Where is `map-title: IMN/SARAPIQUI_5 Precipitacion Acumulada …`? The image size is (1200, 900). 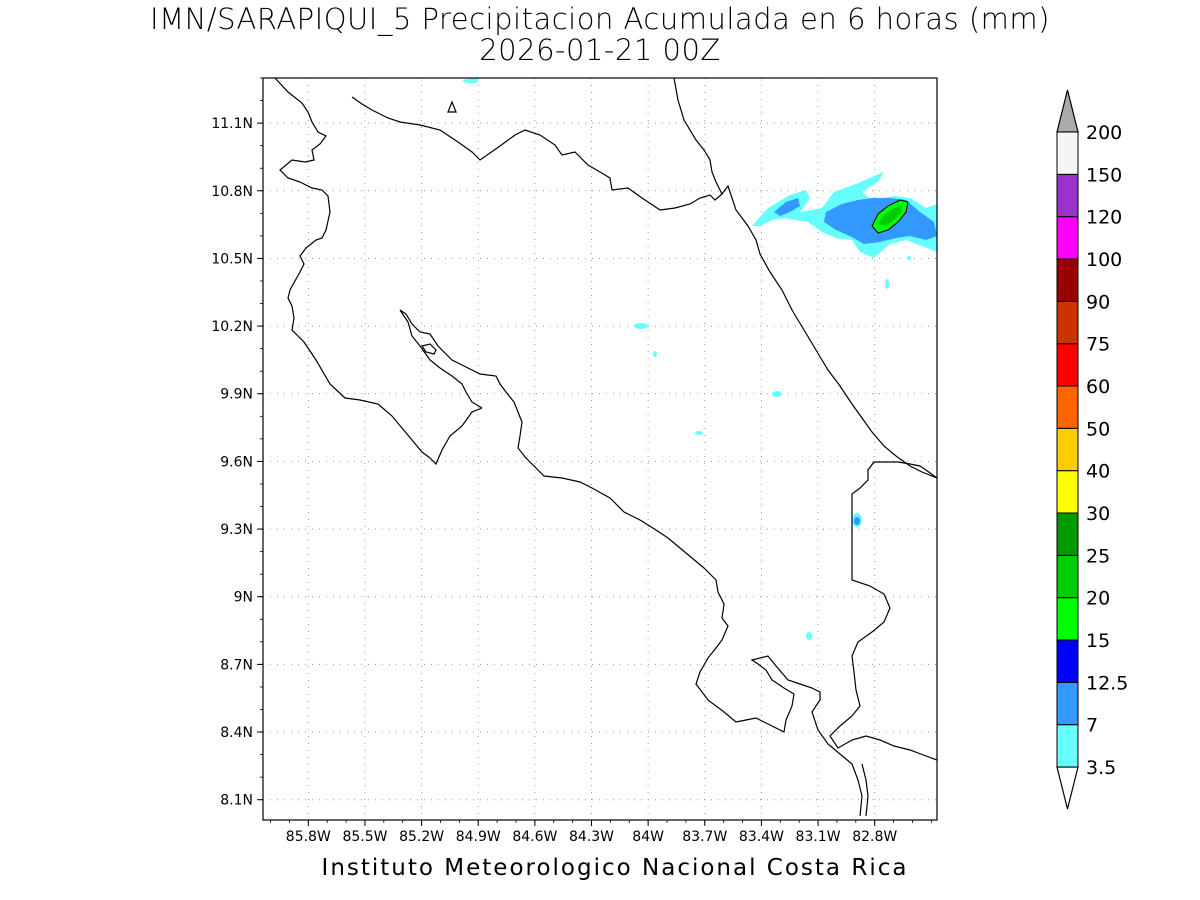 map-title: IMN/SARAPIQUI_5 Precipitacion Acumulada … is located at coordinates (600, 19).